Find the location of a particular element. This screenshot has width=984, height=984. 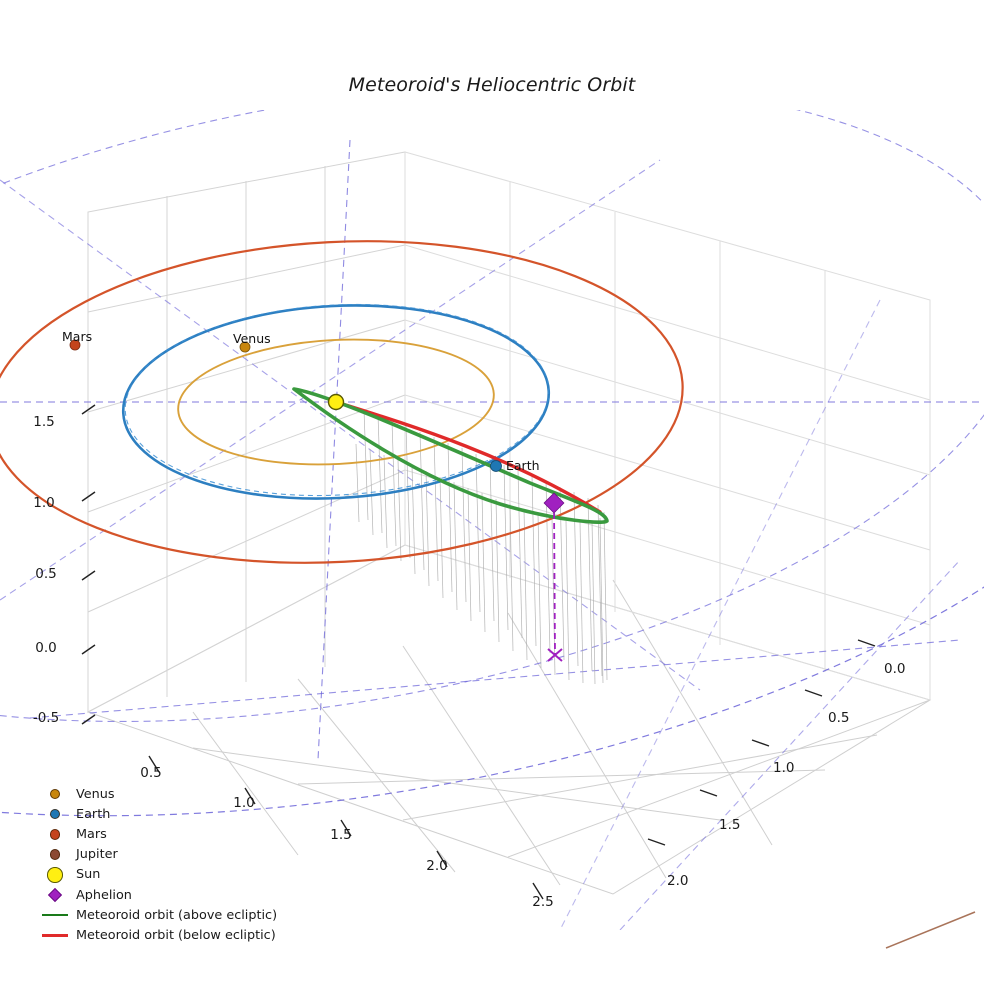

x-tick-4: 2.5 is located at coordinates (542, 902).